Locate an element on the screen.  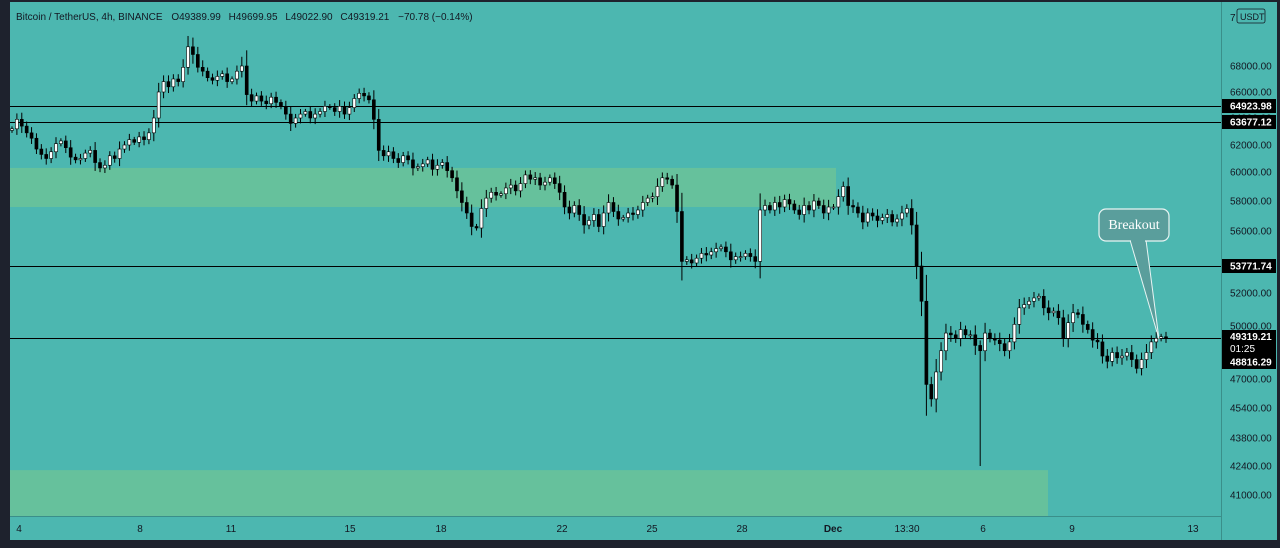
open-value: 49389.99 is located at coordinates (200, 17).